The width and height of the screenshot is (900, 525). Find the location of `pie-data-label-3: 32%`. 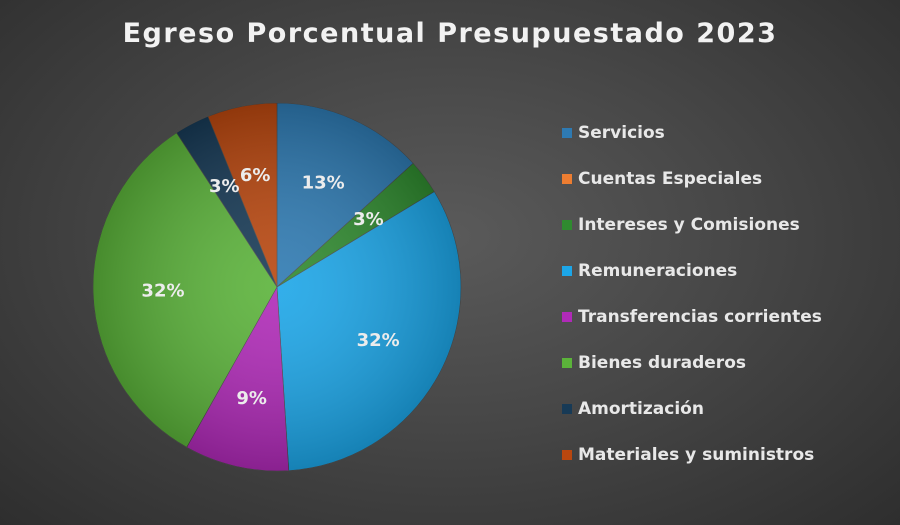

pie-data-label-3: 32% is located at coordinates (378, 340).